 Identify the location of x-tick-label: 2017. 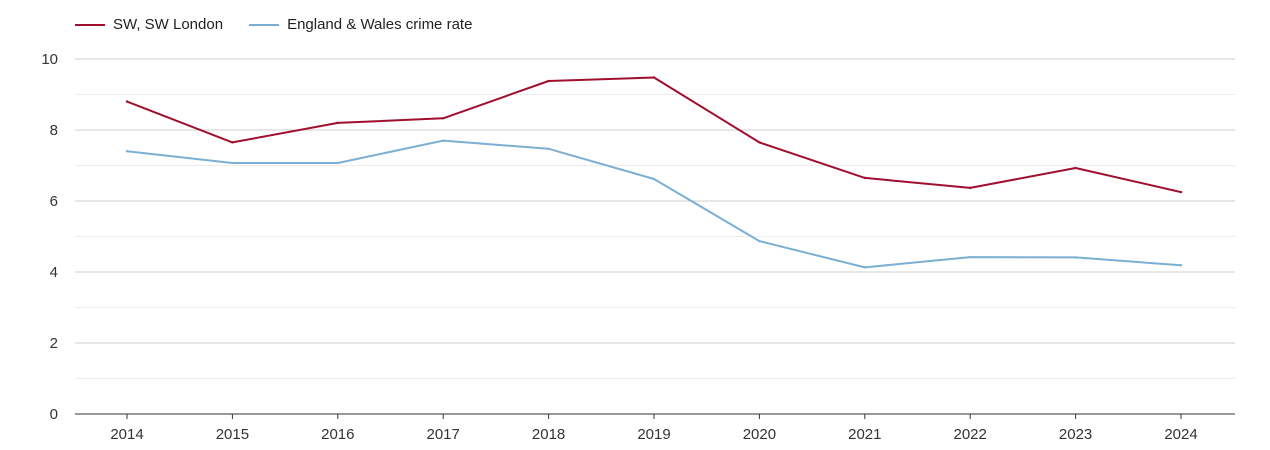
(443, 434).